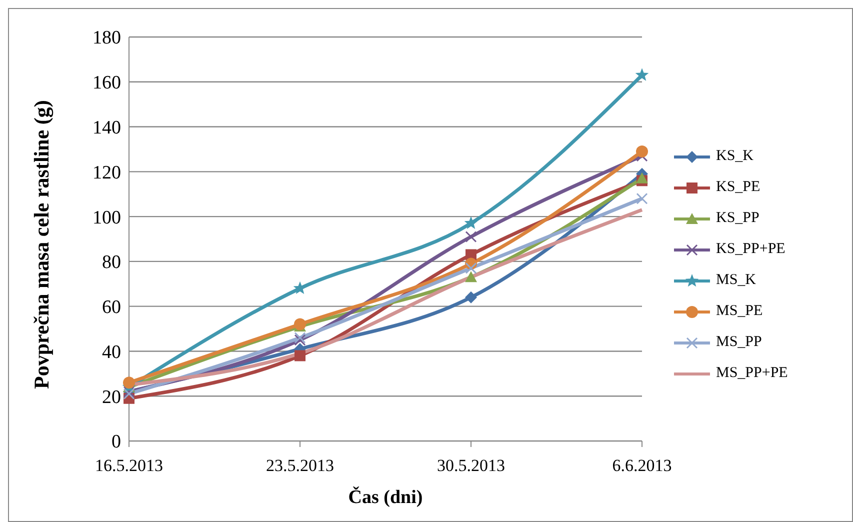  Describe the element at coordinates (106, 173) in the screenshot. I see `y-tick-label: 120` at that location.